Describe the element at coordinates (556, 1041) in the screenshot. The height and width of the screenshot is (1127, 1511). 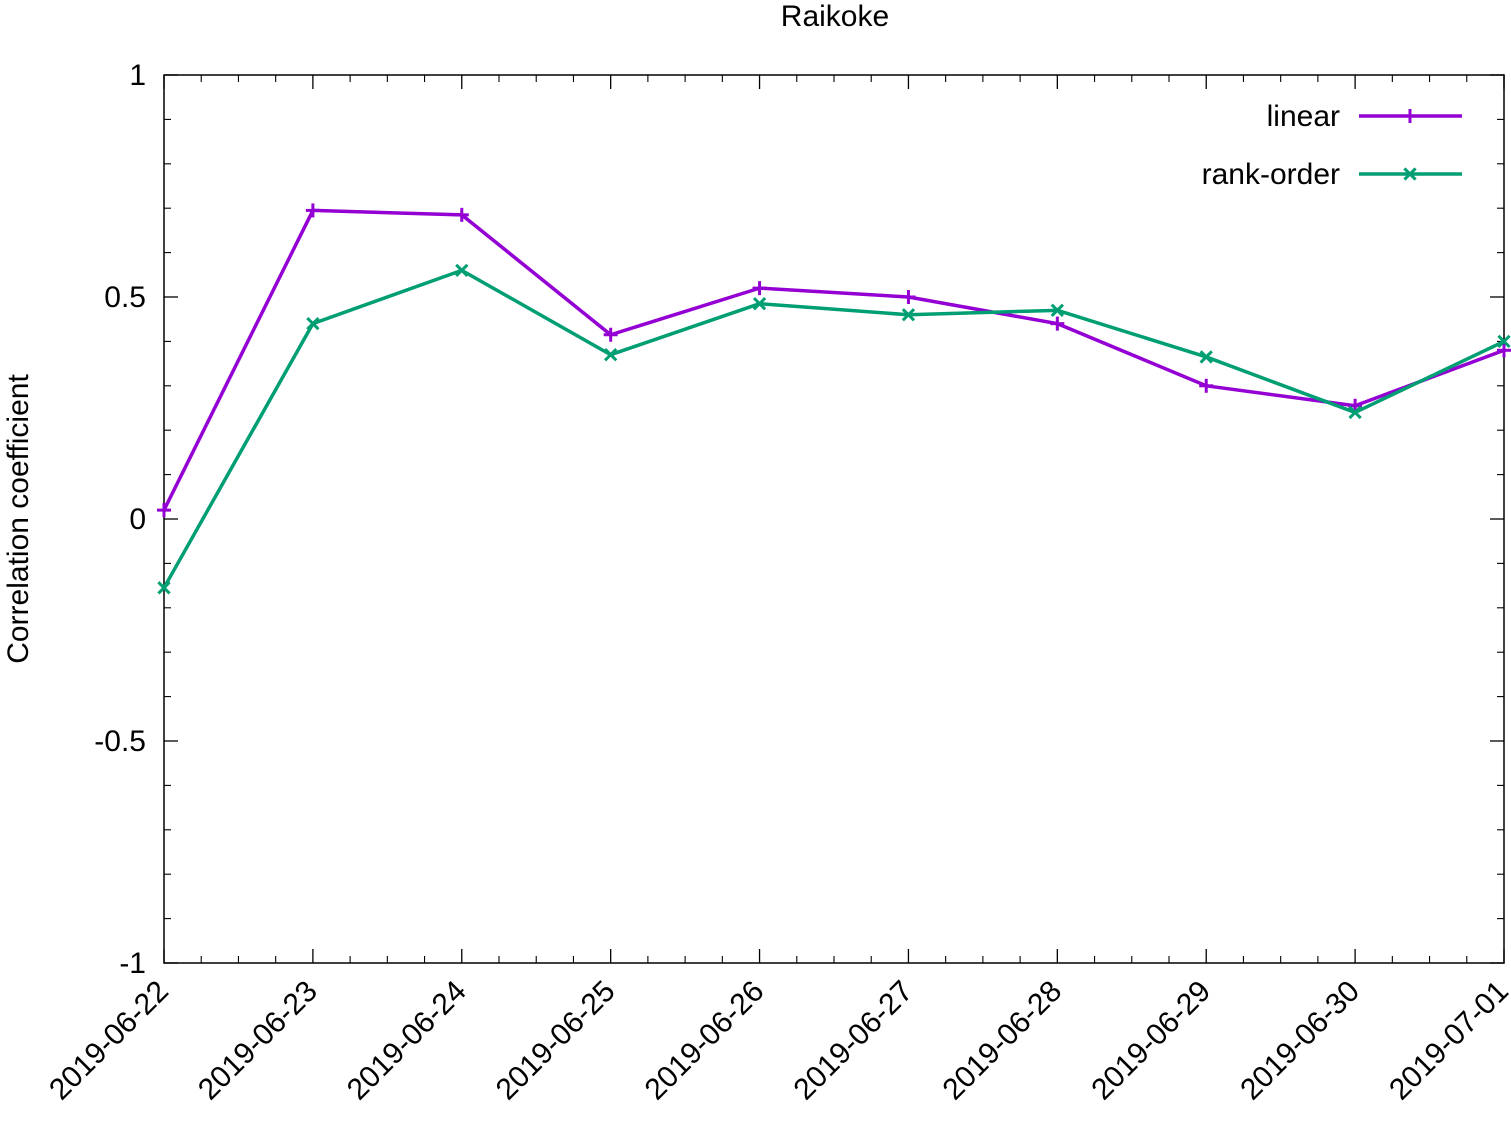
I see `x-tick-label: 2019-06-25` at that location.